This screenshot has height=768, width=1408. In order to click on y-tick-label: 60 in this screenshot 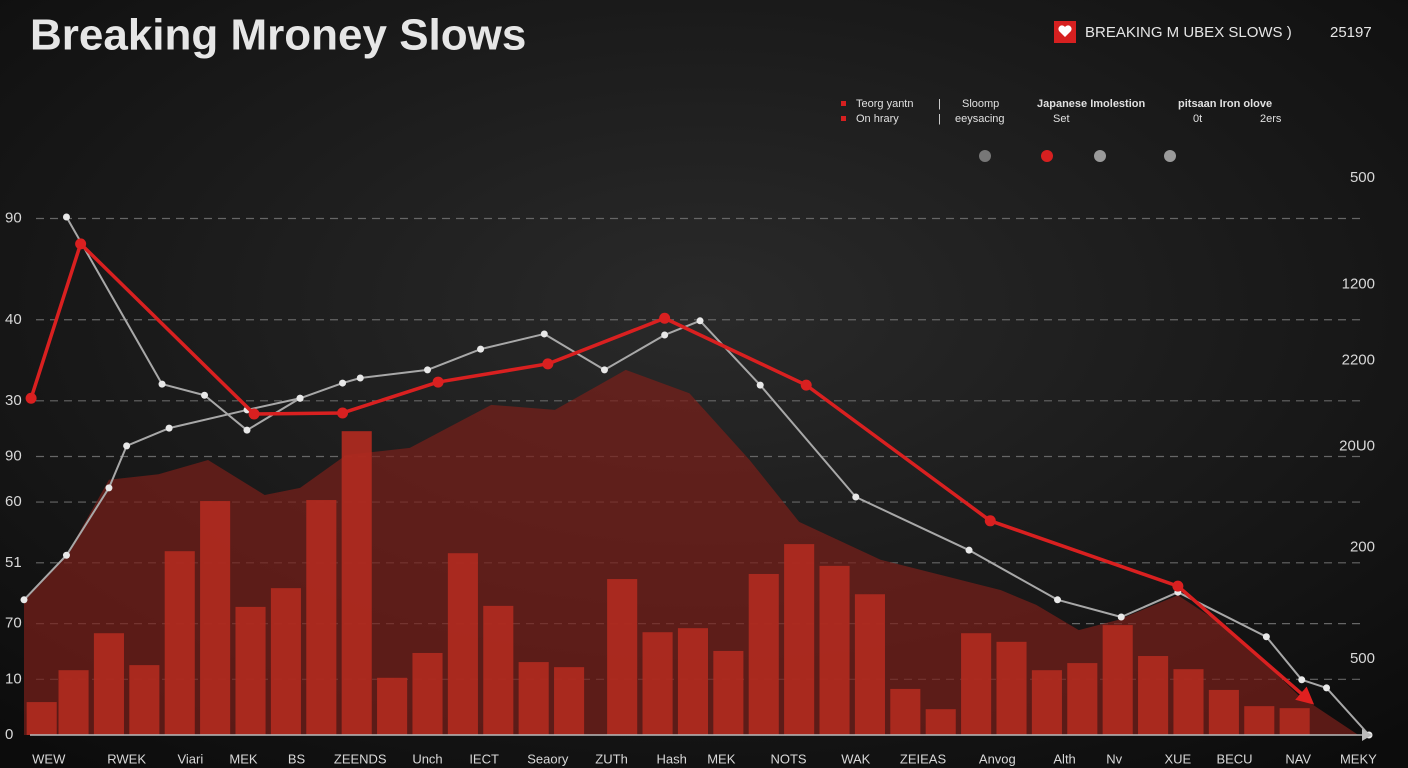, I will do `click(13, 501)`.